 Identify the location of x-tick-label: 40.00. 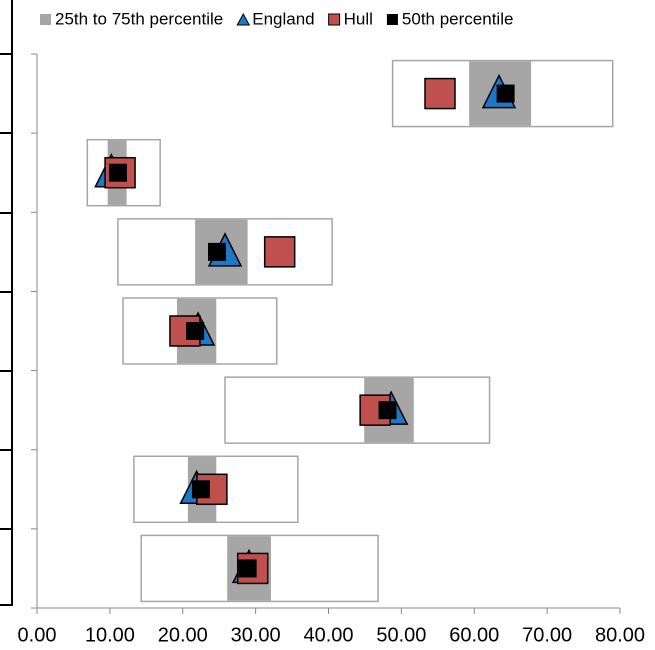
(328, 635).